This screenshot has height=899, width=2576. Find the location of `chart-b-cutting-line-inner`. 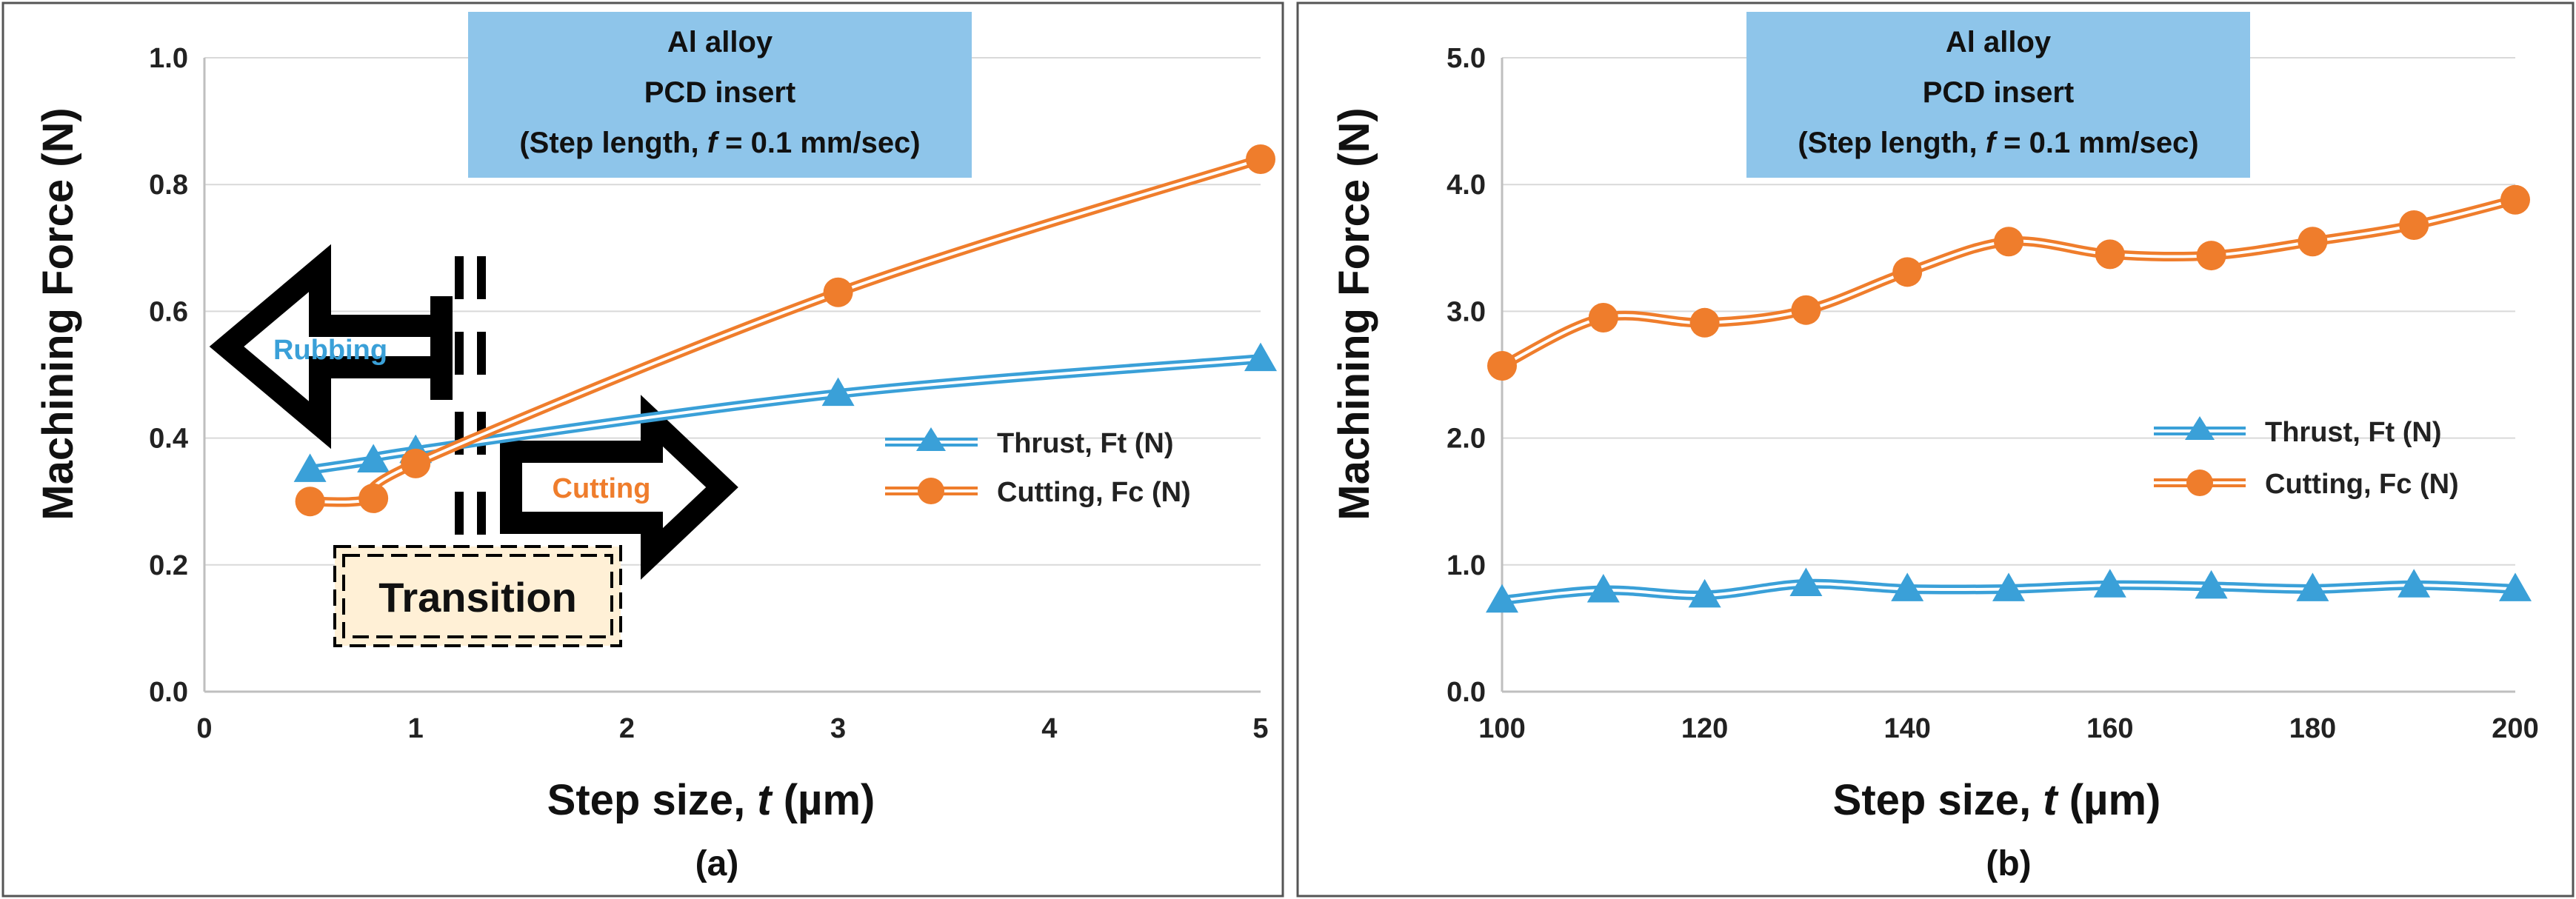

chart-b-cutting-line-inner is located at coordinates (2008, 282).